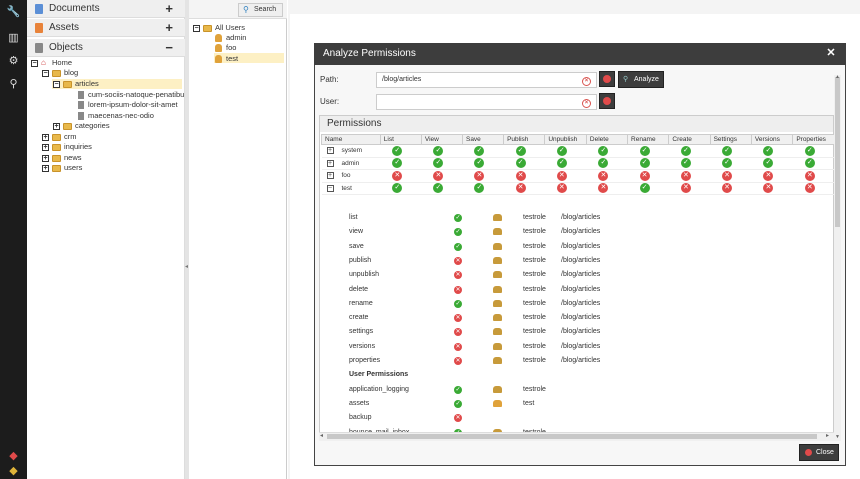 The width and height of the screenshot is (860, 479). What do you see at coordinates (572, 436) in the screenshot?
I see `horizontal-scroll-thumb` at bounding box center [572, 436].